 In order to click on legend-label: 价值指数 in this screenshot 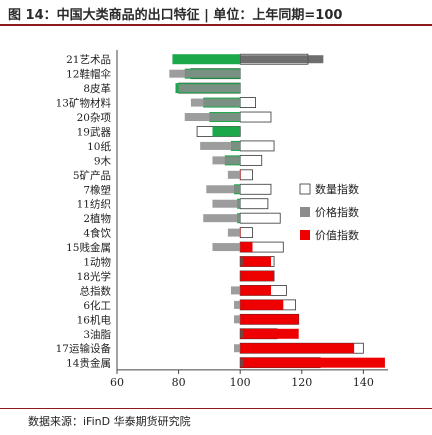, I will do `click(337, 235)`.